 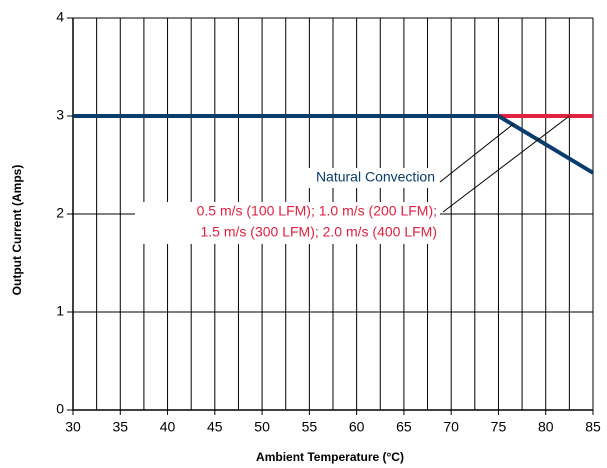 What do you see at coordinates (60, 409) in the screenshot?
I see `y-tick-label: 0` at bounding box center [60, 409].